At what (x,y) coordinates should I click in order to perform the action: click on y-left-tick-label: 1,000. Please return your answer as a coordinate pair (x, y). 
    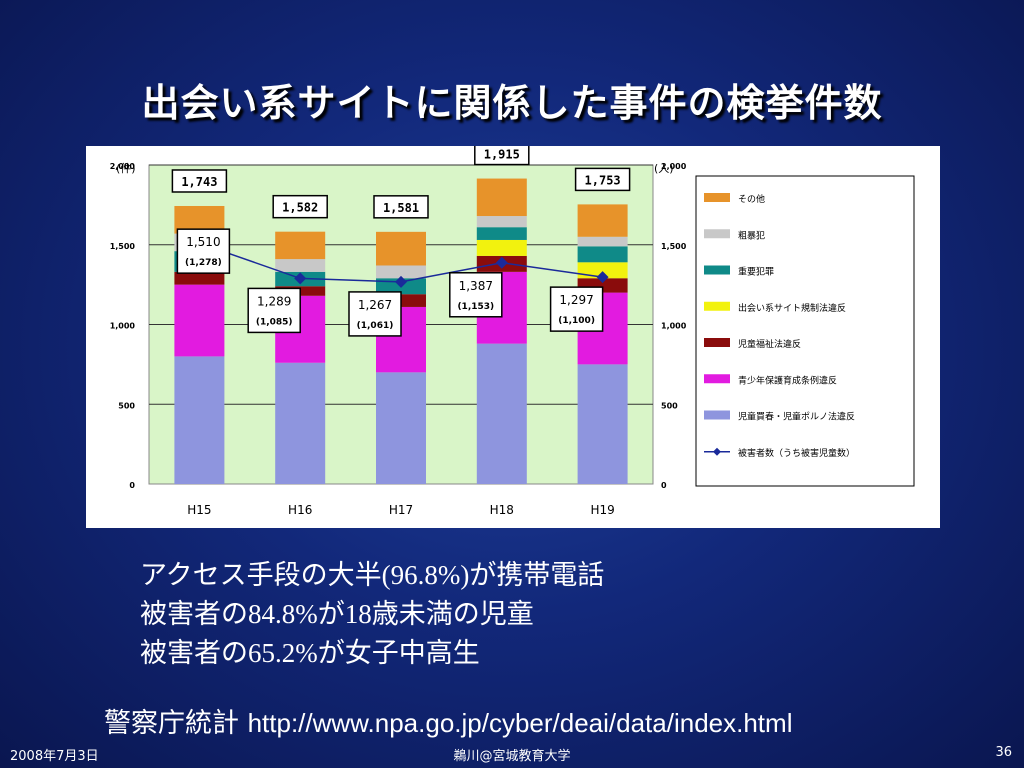
    Looking at the image, I should click on (123, 326).